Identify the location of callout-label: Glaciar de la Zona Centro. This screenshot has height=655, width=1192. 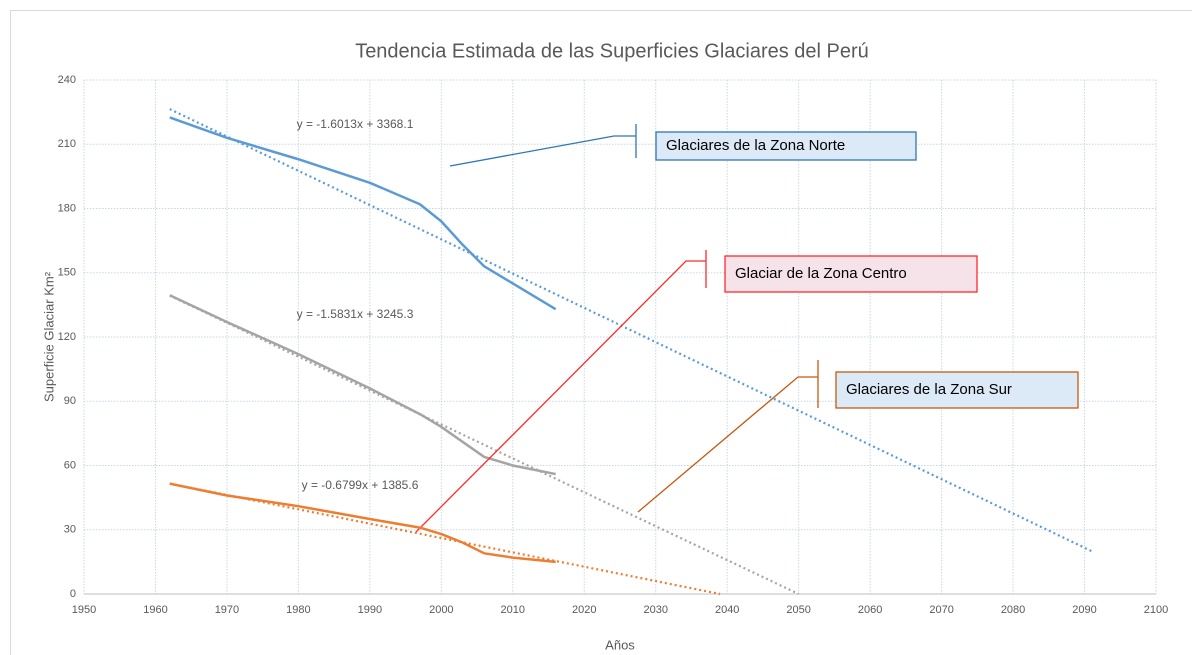
(821, 273).